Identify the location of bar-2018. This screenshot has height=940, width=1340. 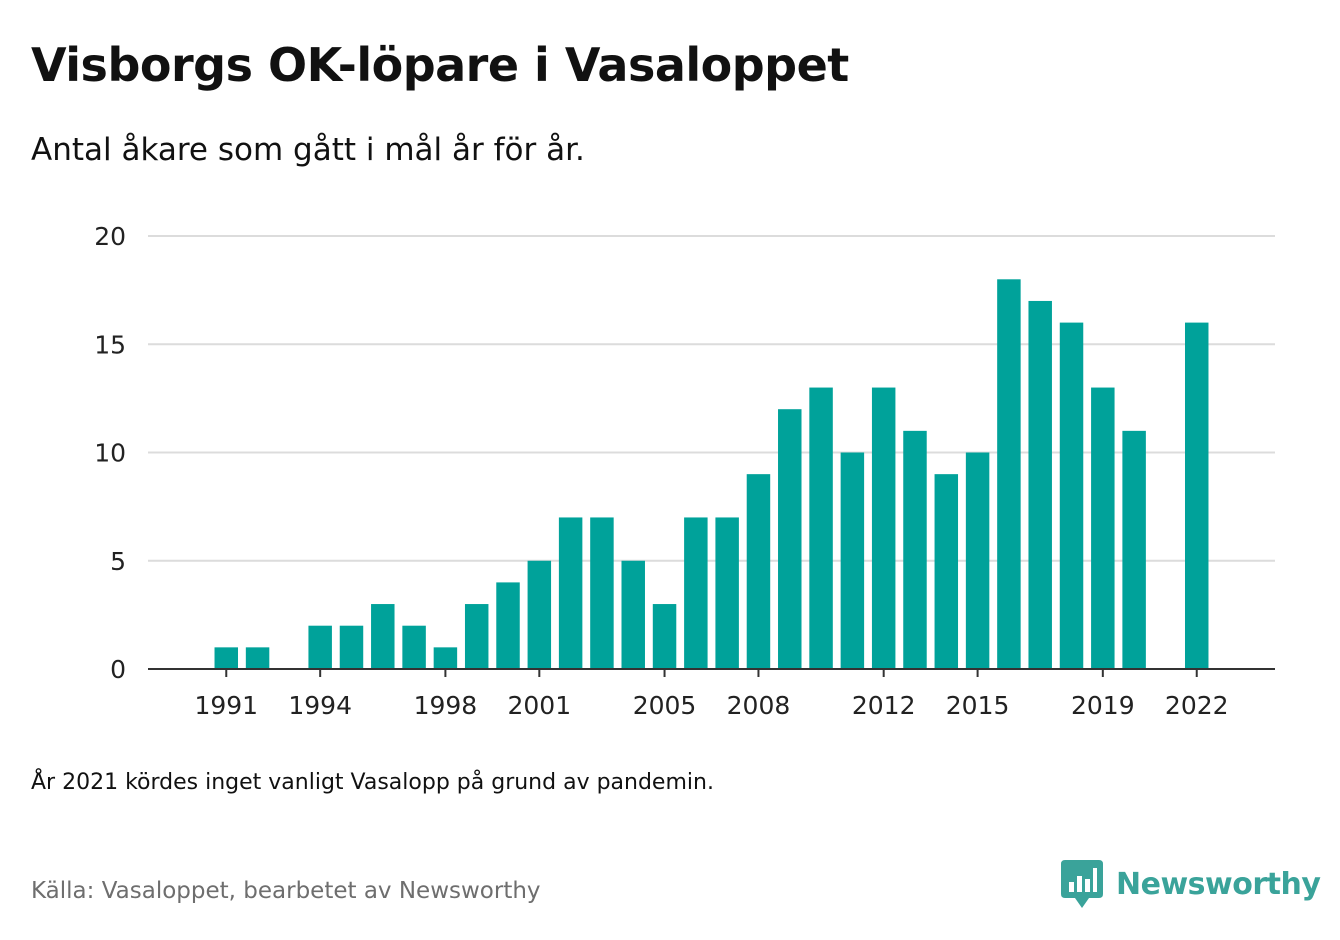
(1071, 495).